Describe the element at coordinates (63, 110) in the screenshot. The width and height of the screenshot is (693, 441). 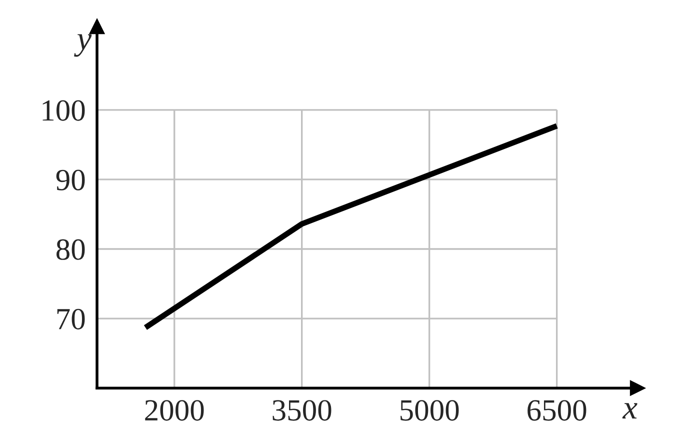
I see `y-tick-label: 100` at that location.